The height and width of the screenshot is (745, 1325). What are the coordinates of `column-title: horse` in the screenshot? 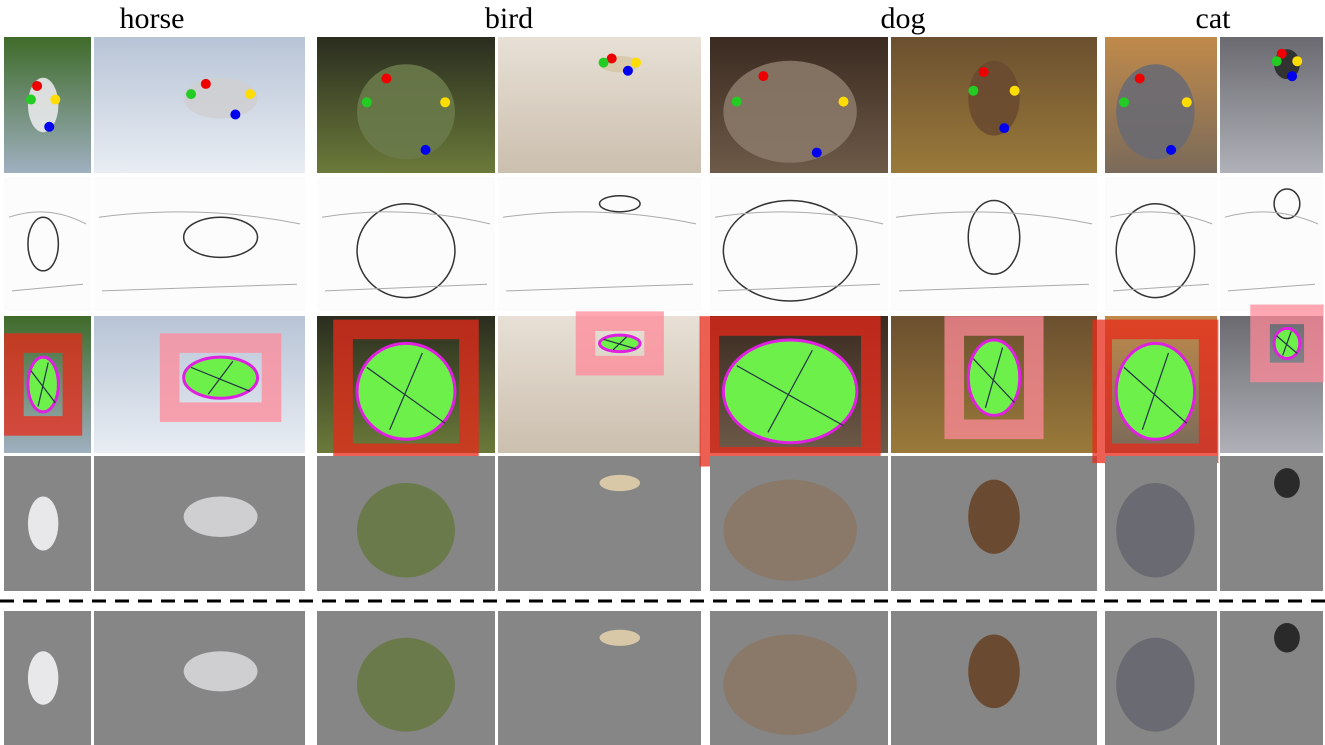 It's located at (152, 18).